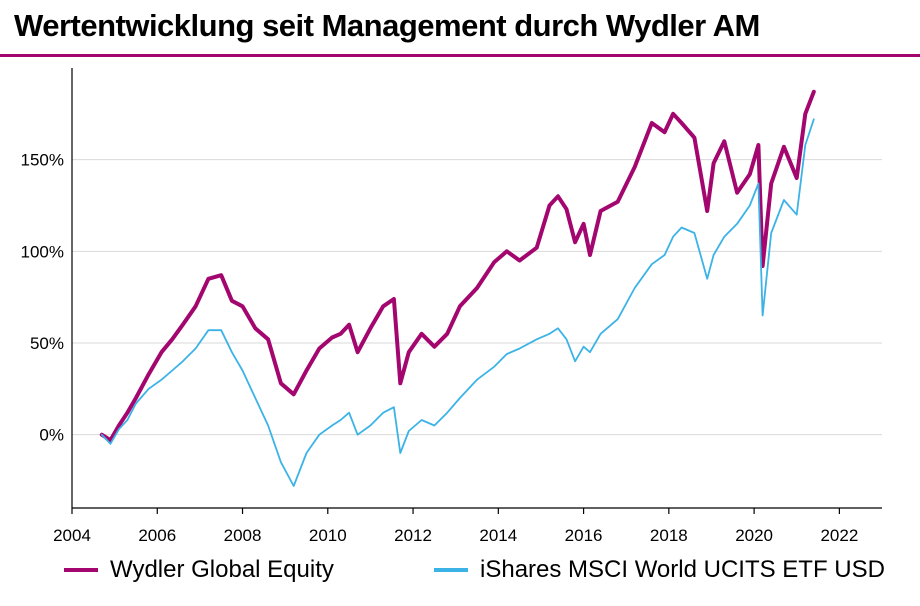 This screenshot has height=606, width=920. I want to click on title-underline, so click(460, 55).